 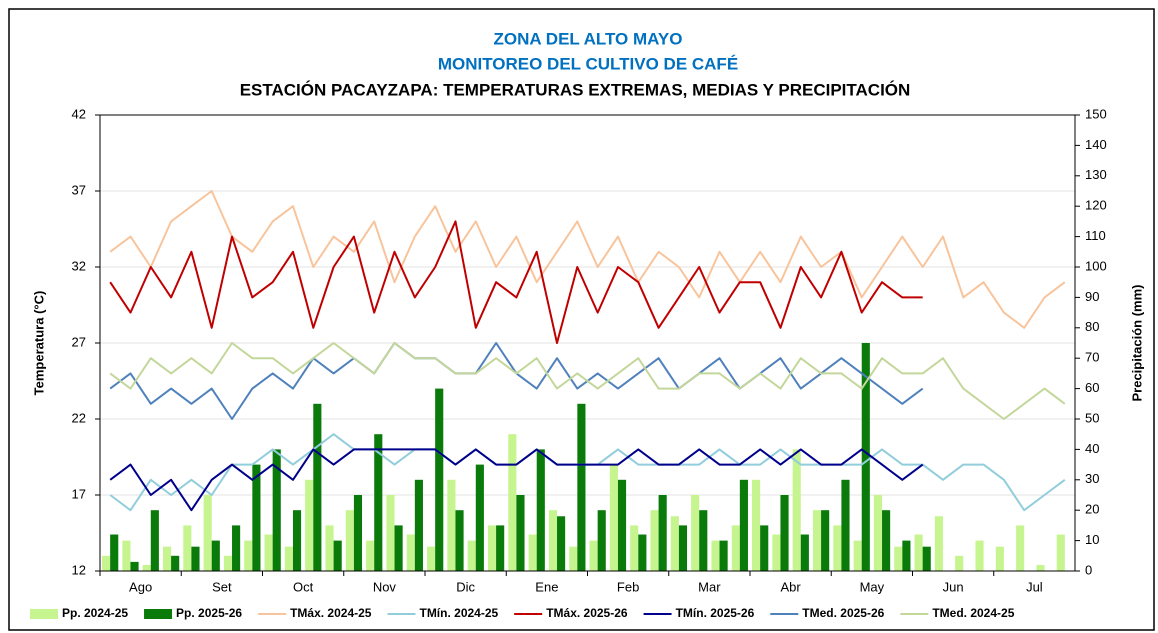 What do you see at coordinates (303, 586) in the screenshot?
I see `x-tick-label: Oct` at bounding box center [303, 586].